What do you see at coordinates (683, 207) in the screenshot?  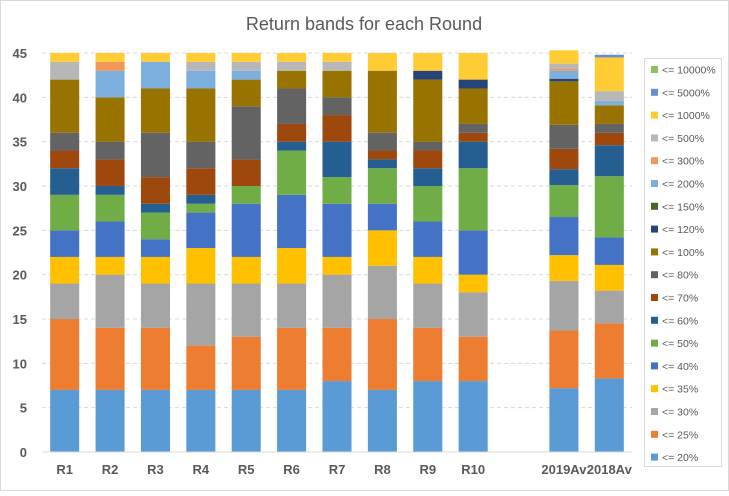 I see `legend-label: <= 150%` at bounding box center [683, 207].